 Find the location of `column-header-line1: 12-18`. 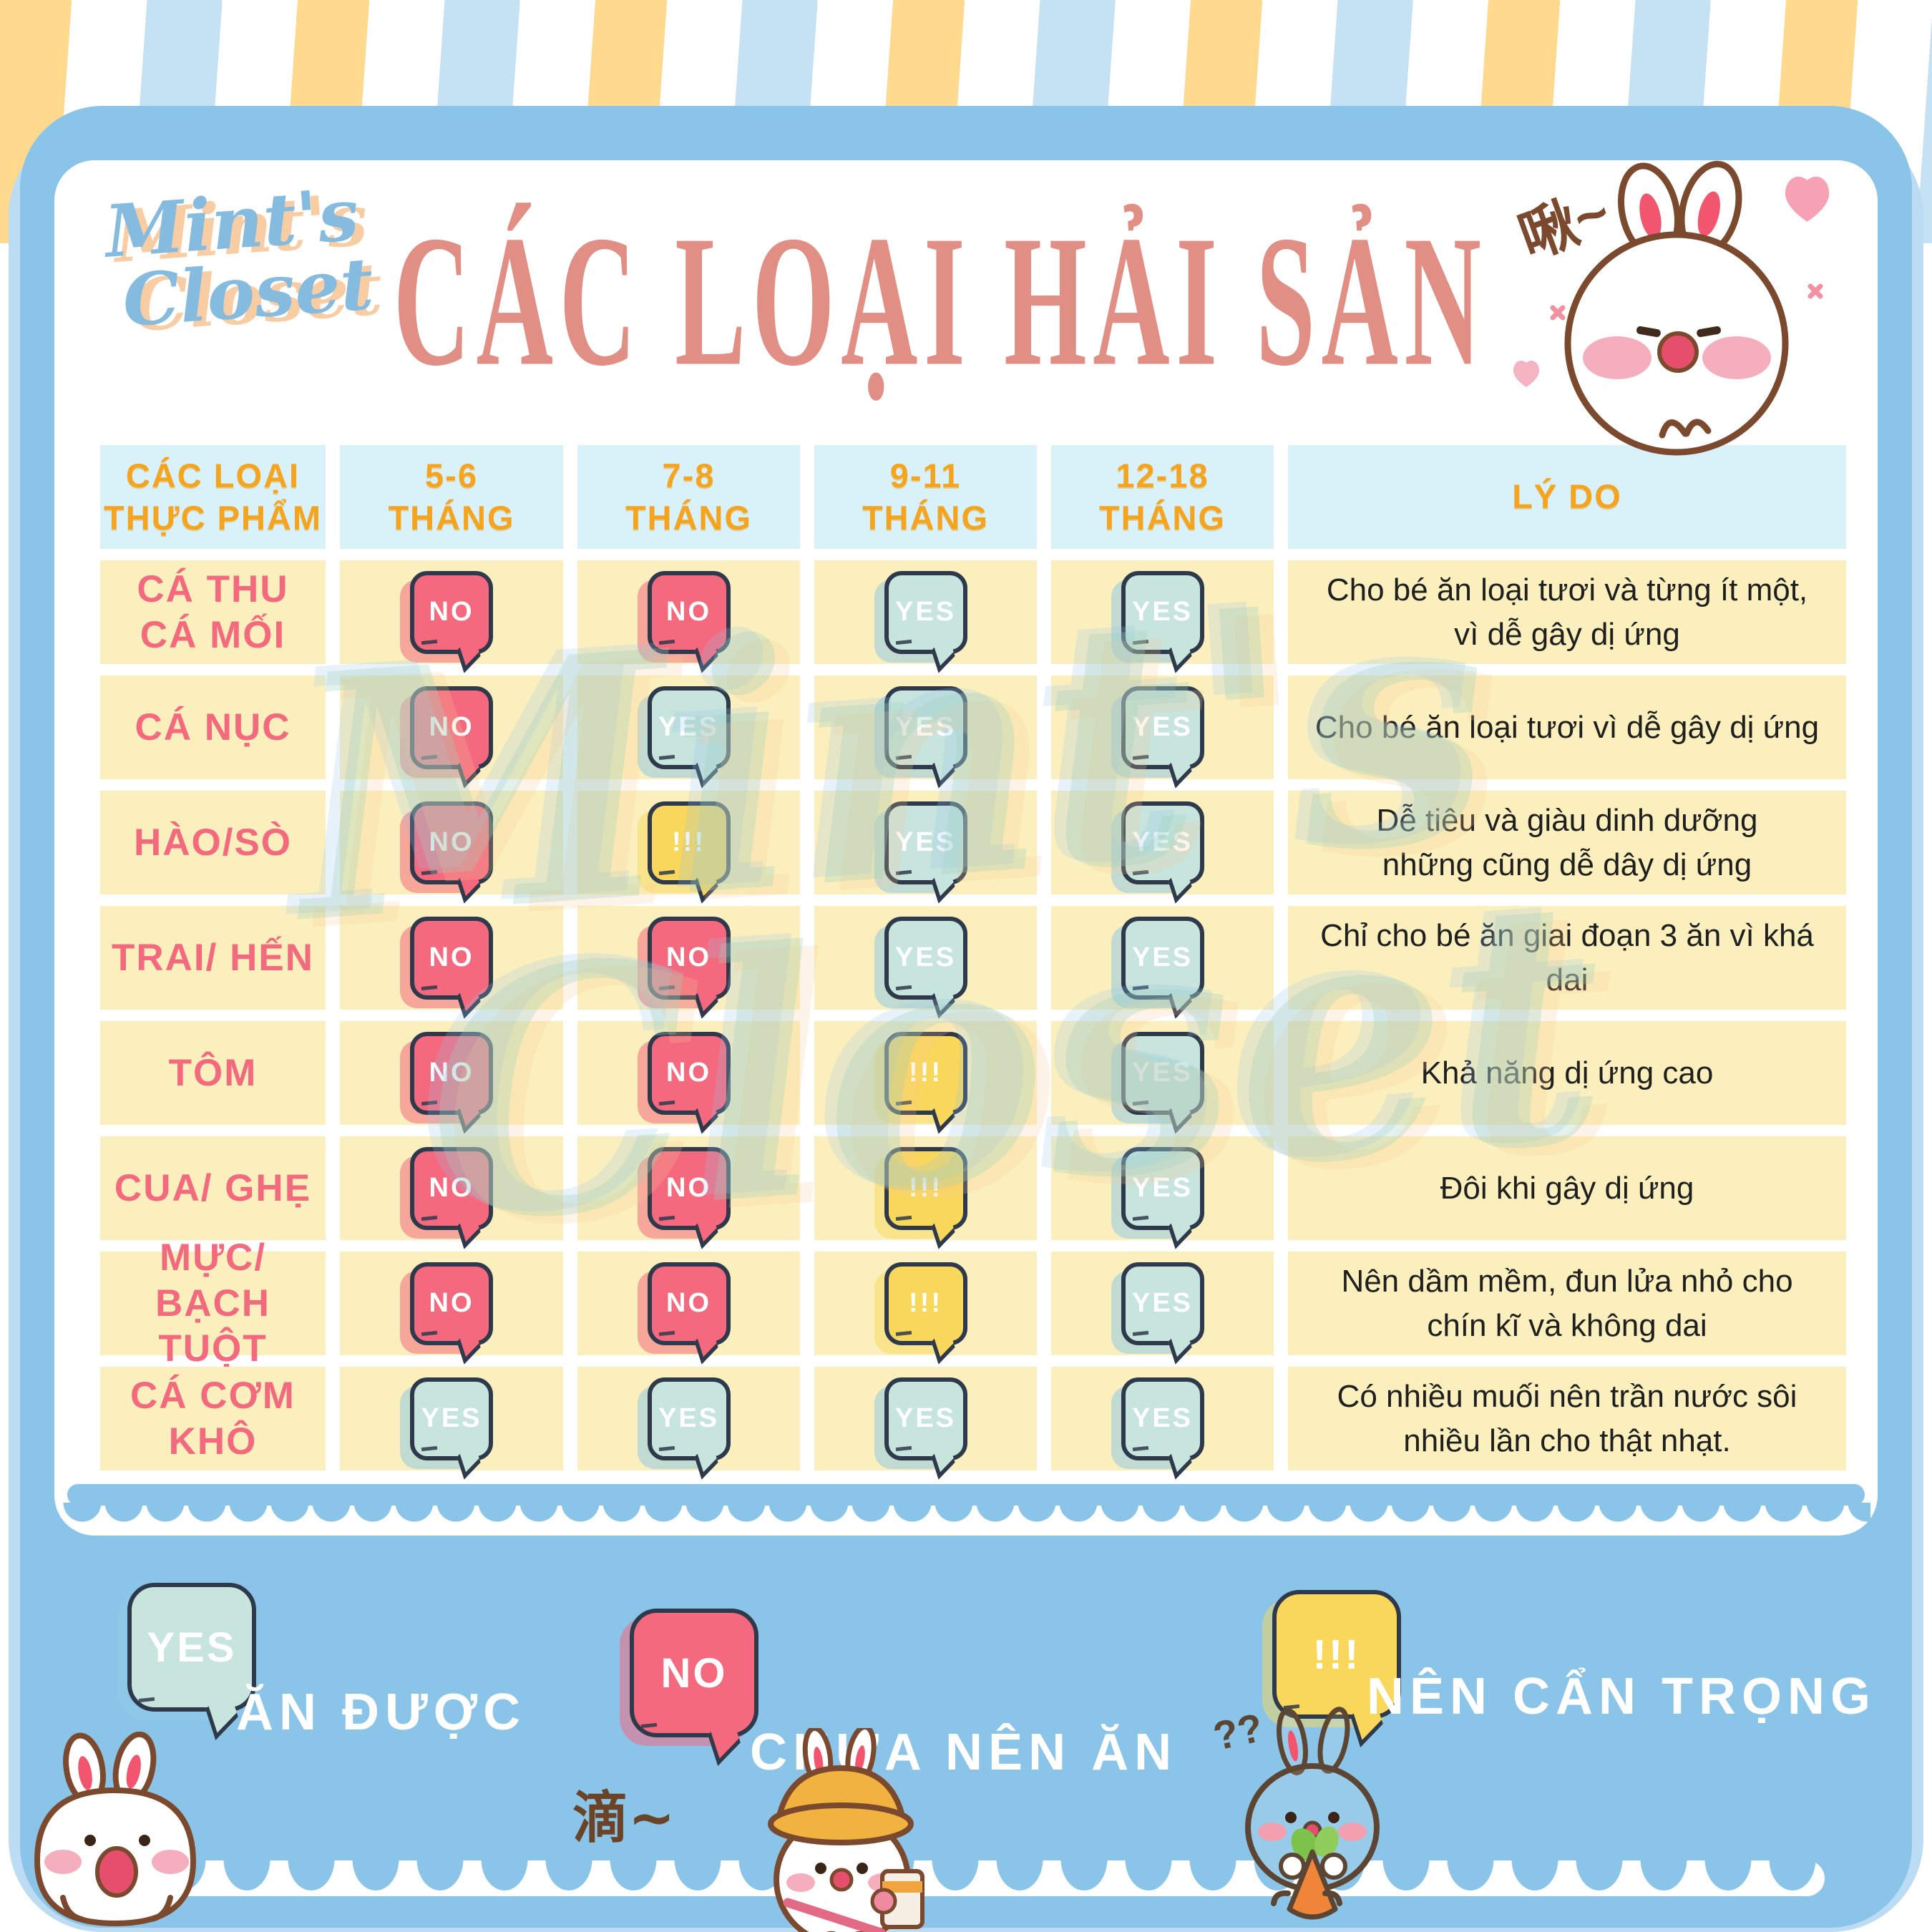

column-header-line1: 12-18 is located at coordinates (1162, 475).